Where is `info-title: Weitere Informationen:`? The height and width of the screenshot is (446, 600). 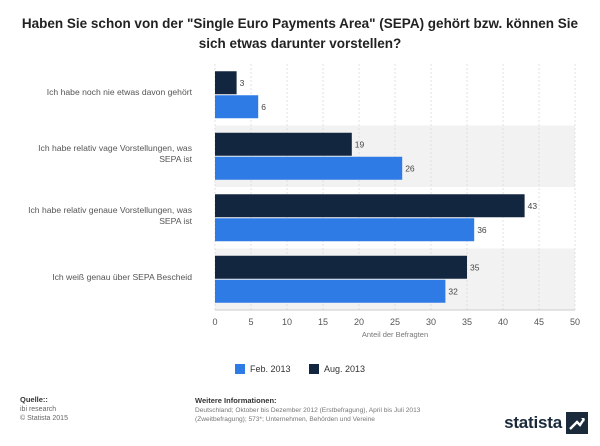 info-title: Weitere Informationen: is located at coordinates (236, 400).